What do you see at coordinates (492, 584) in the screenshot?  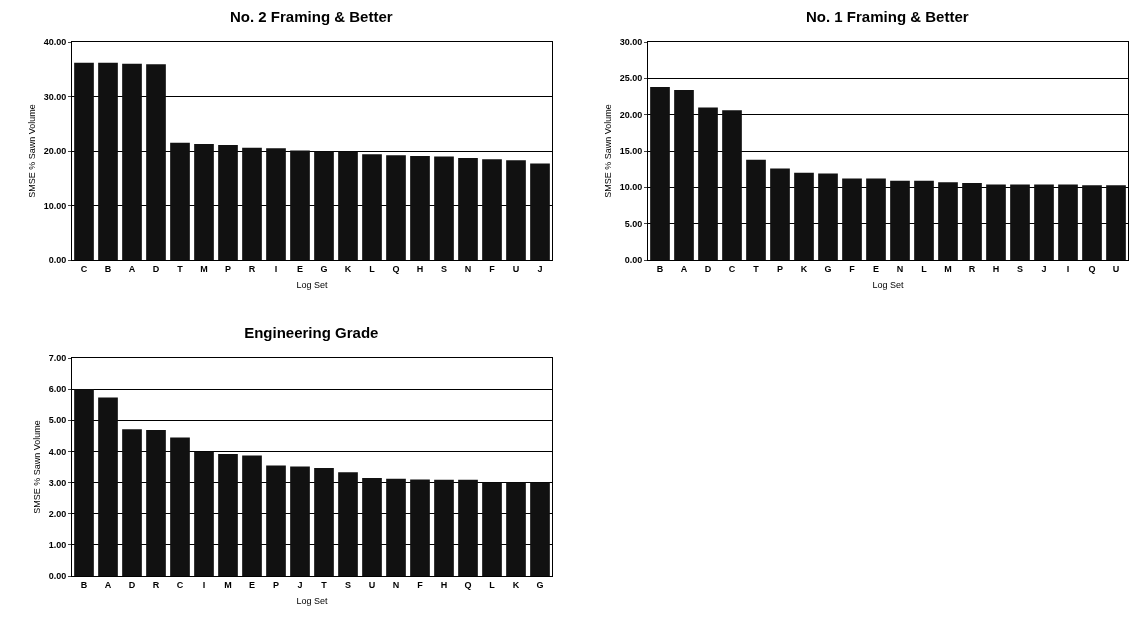 I see `x-tick-label: L` at bounding box center [492, 584].